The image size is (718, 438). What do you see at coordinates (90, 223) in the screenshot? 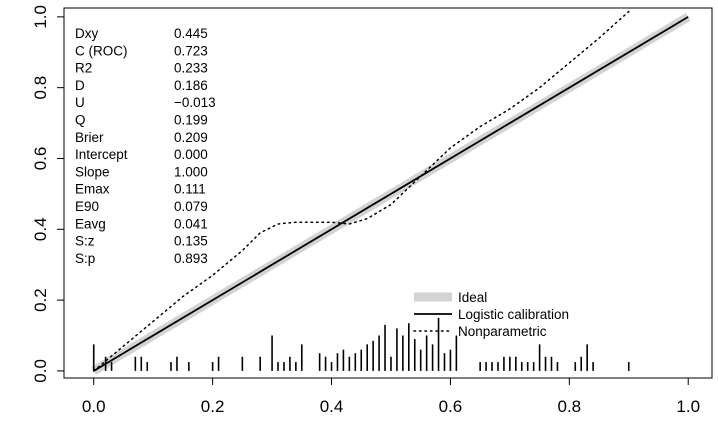
I see `stat-name: Eavg` at bounding box center [90, 223].